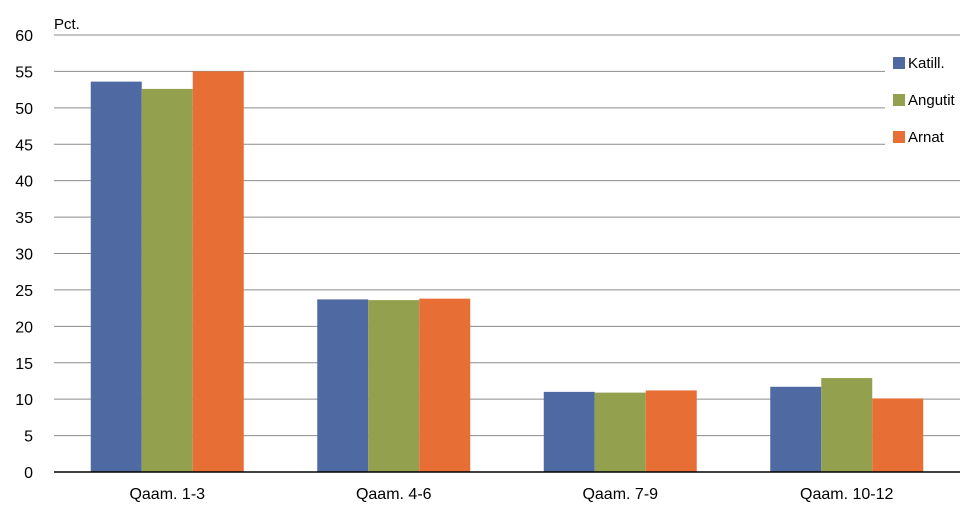  Describe the element at coordinates (926, 137) in the screenshot. I see `legend-label: Arnat` at that location.